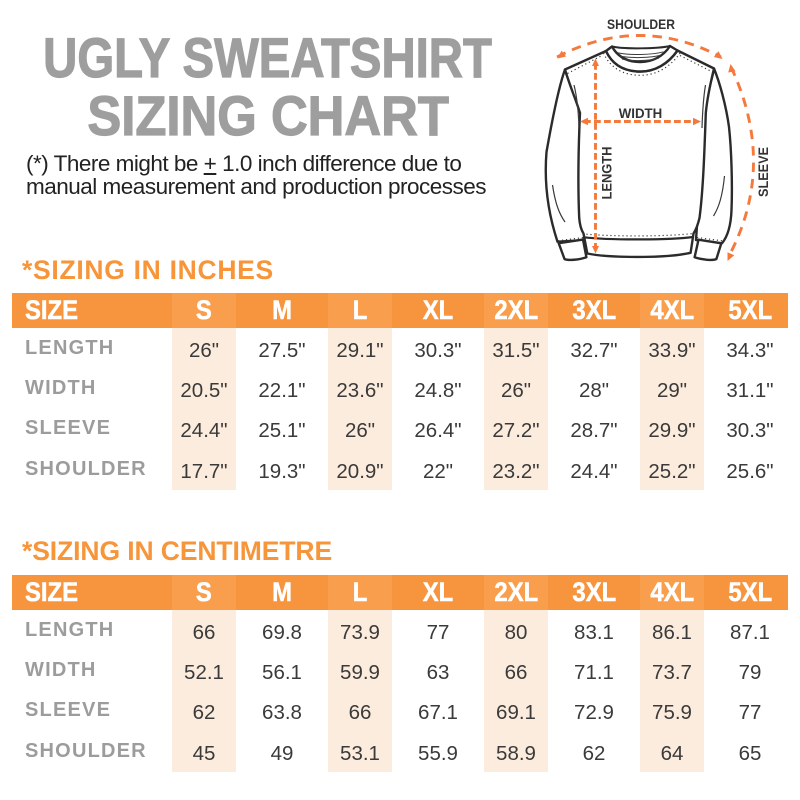 The width and height of the screenshot is (800, 800). What do you see at coordinates (763, 172) in the screenshot?
I see `svg-text: SLEEVE` at bounding box center [763, 172].